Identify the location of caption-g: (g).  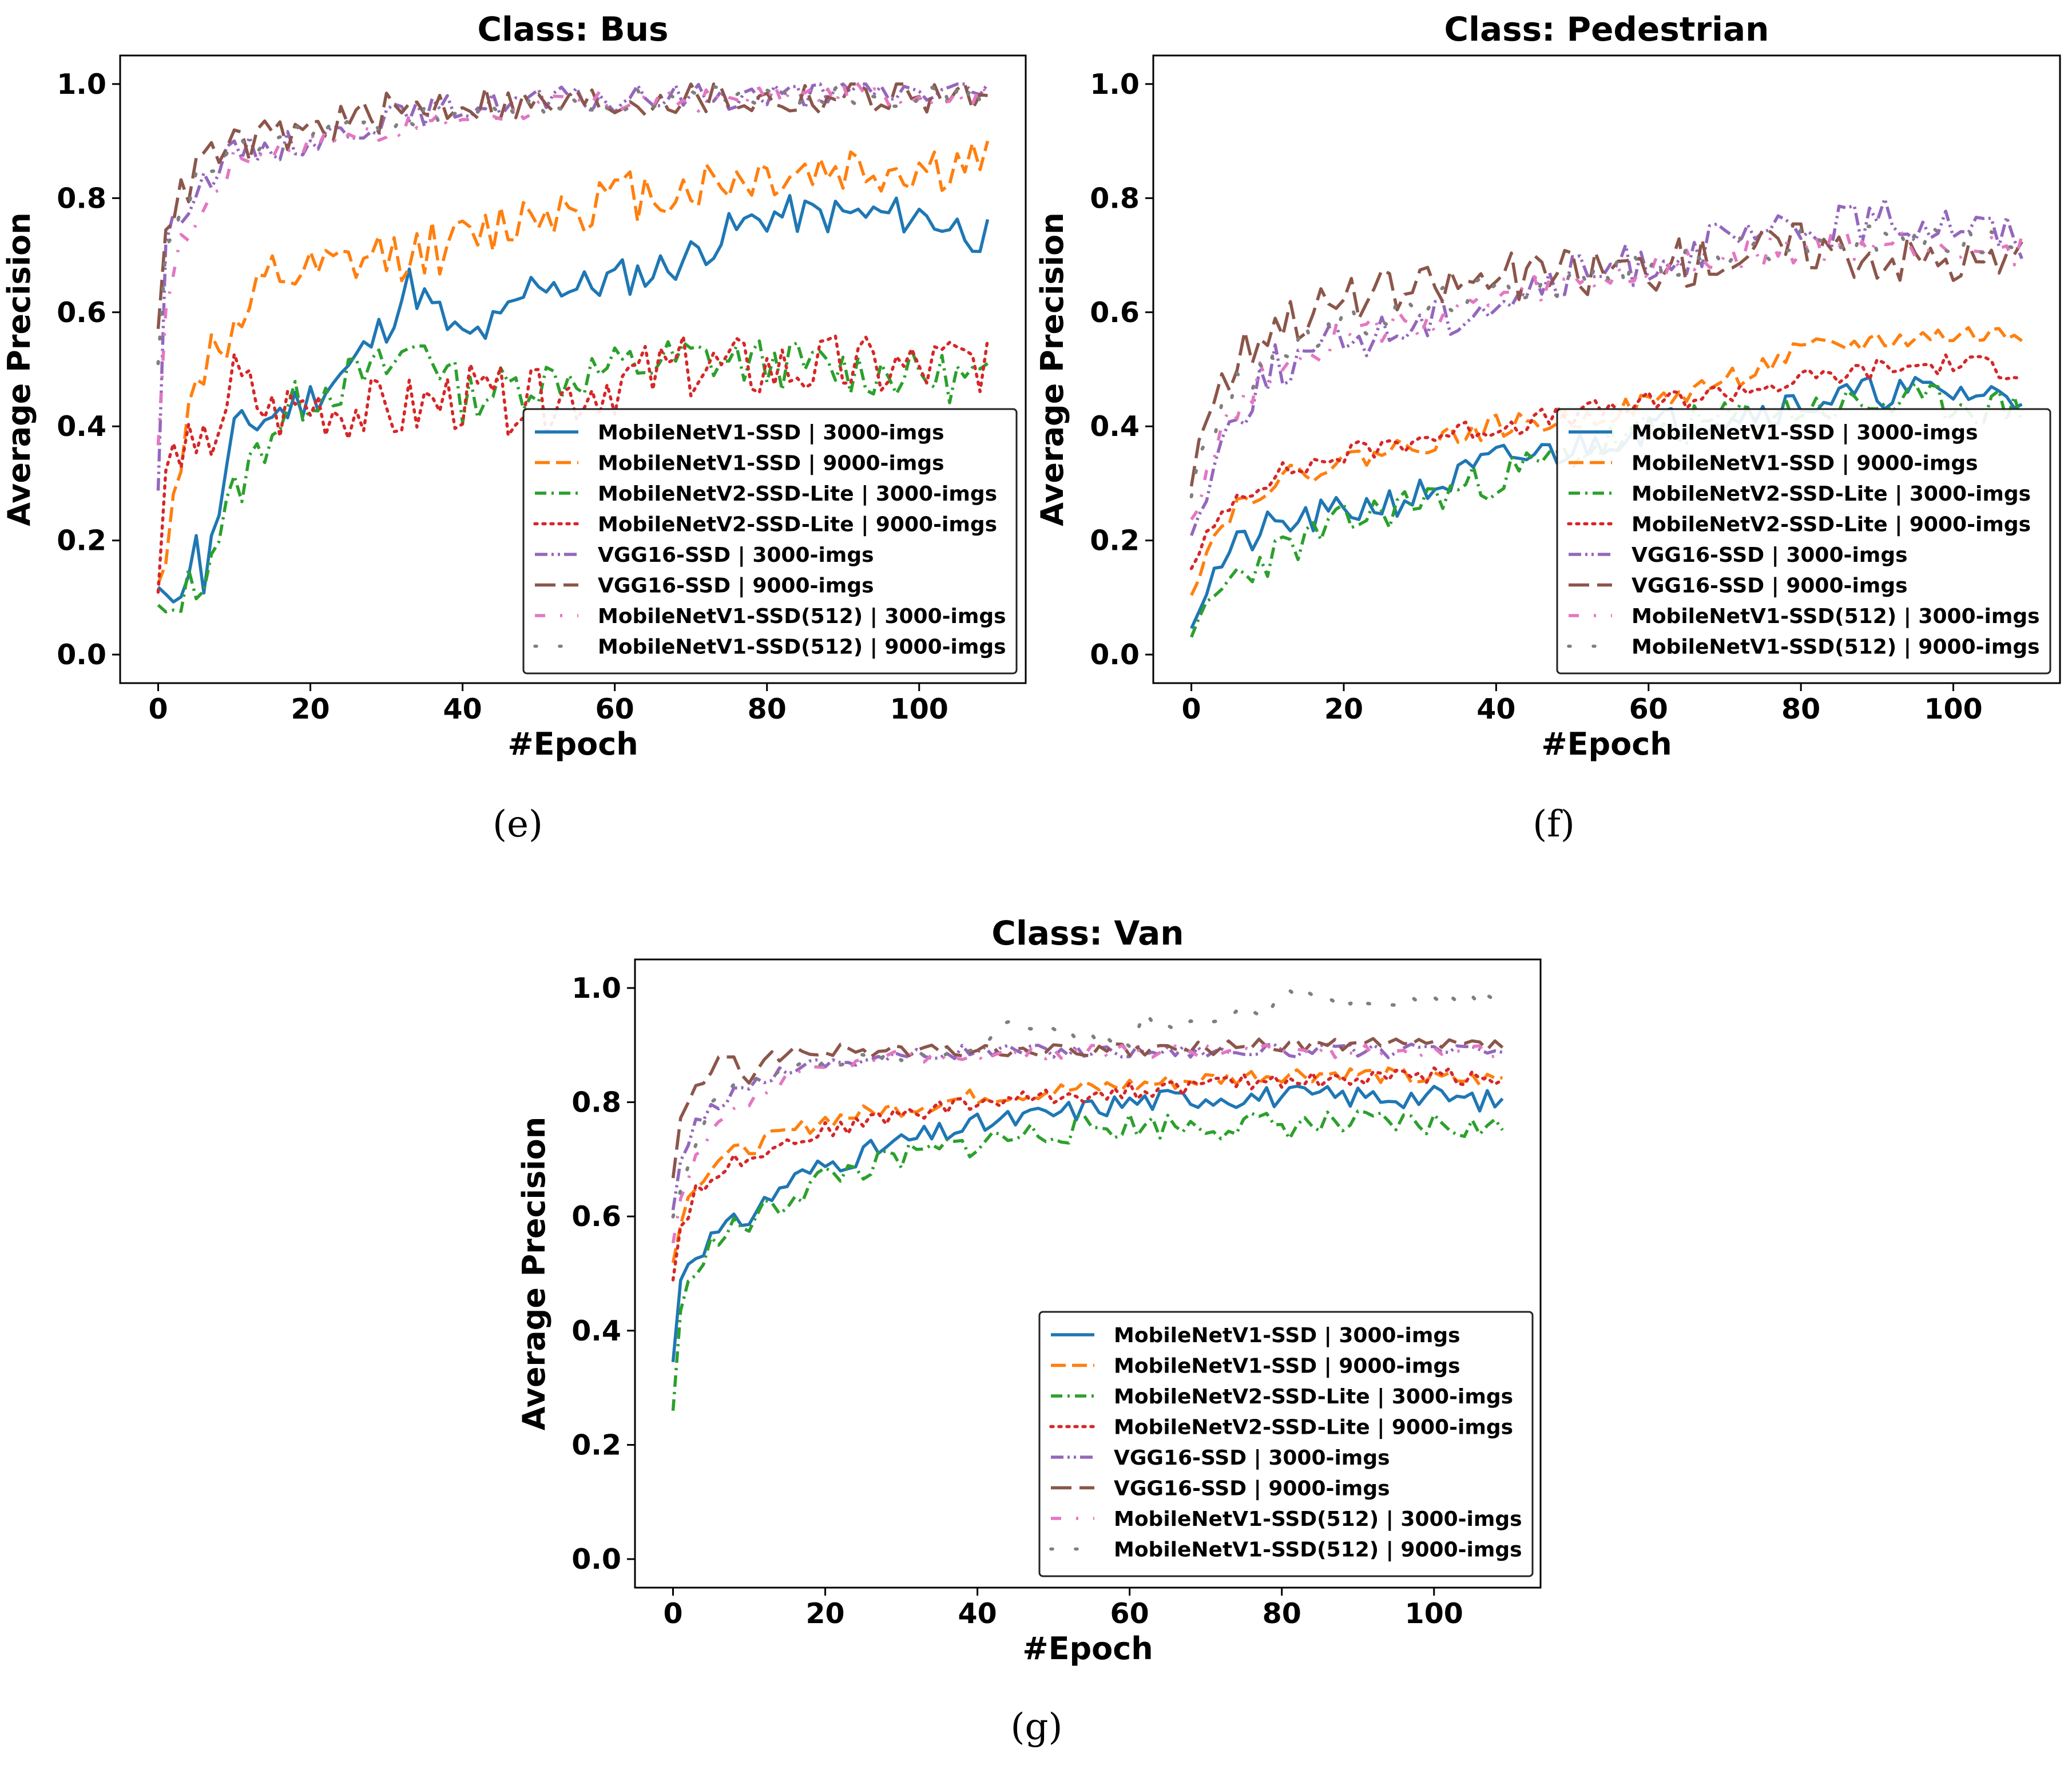
(1037, 1727).